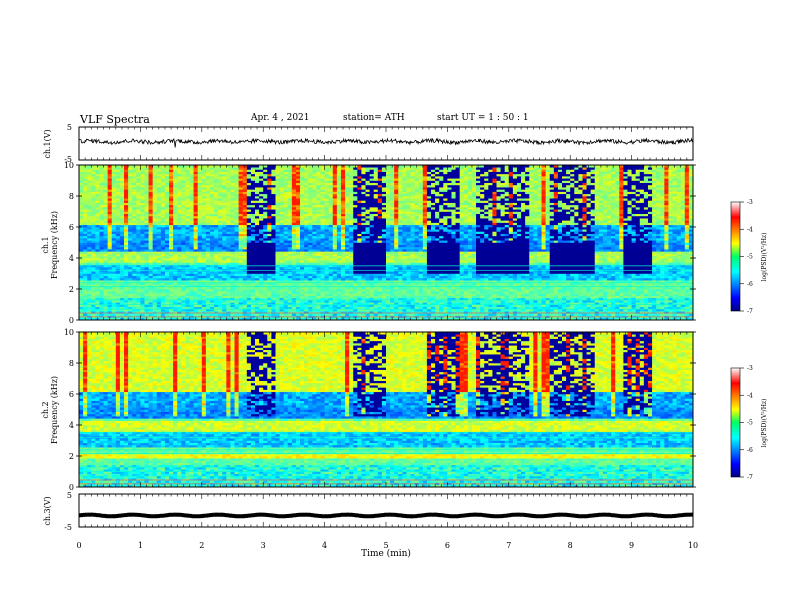  What do you see at coordinates (386, 553) in the screenshot?
I see `time-axis-label: Time (min)` at bounding box center [386, 553].